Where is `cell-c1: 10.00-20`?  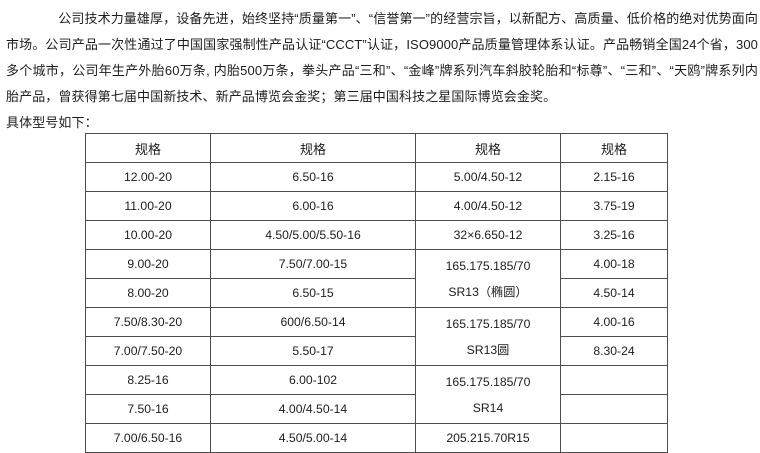
cell-c1: 10.00-20 is located at coordinates (148, 235).